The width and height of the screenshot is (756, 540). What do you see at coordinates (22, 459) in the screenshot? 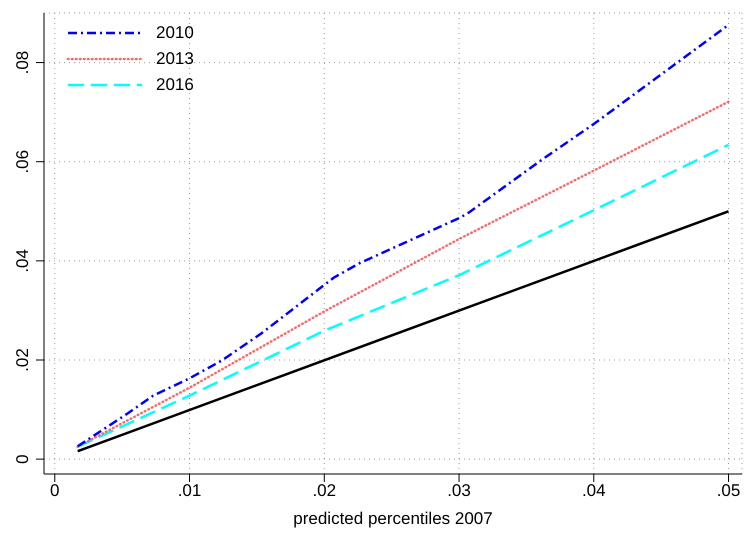
I see `y-tick-label: 0` at bounding box center [22, 459].